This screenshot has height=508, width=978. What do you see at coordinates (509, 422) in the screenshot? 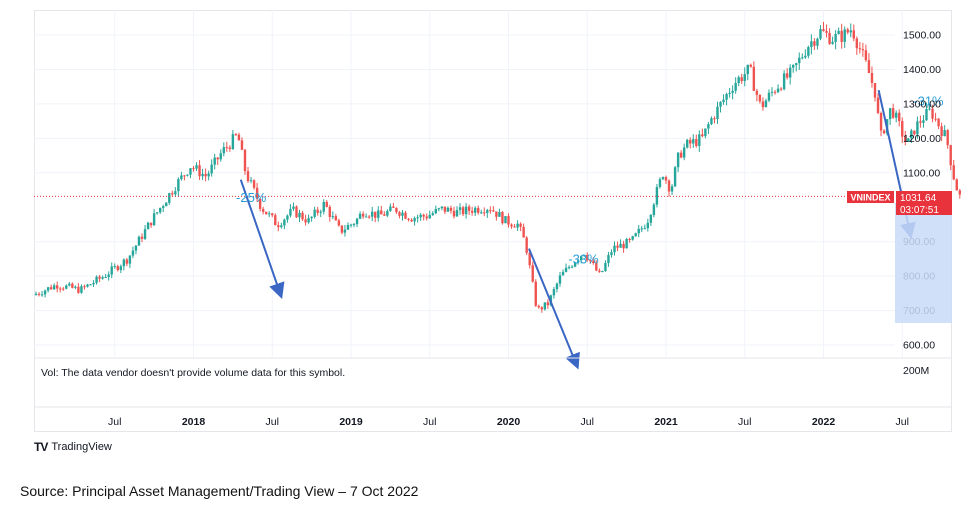
I see `x-tick-label: 2020` at bounding box center [509, 422].